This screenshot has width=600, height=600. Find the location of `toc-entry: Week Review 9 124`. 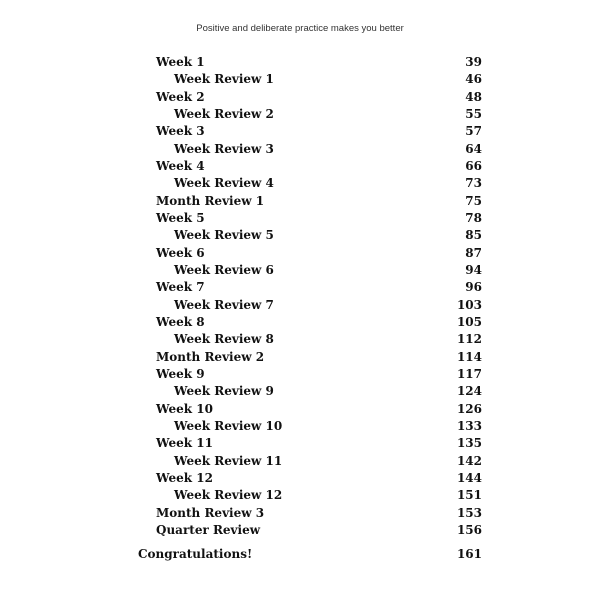

toc-entry: Week Review 9 124 is located at coordinates (310, 391).